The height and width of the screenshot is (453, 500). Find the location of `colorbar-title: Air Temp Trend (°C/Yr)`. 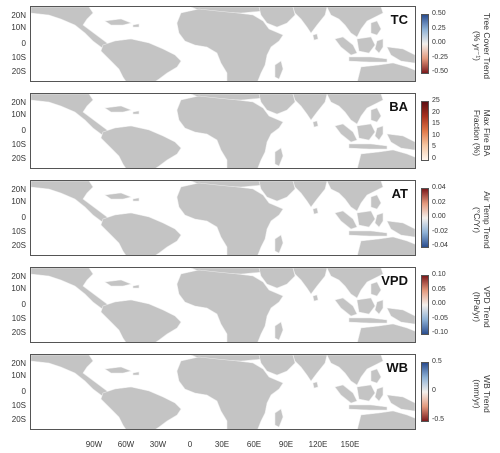

colorbar-title: Air Temp Trend (°C/Yr) is located at coordinates (482, 220).